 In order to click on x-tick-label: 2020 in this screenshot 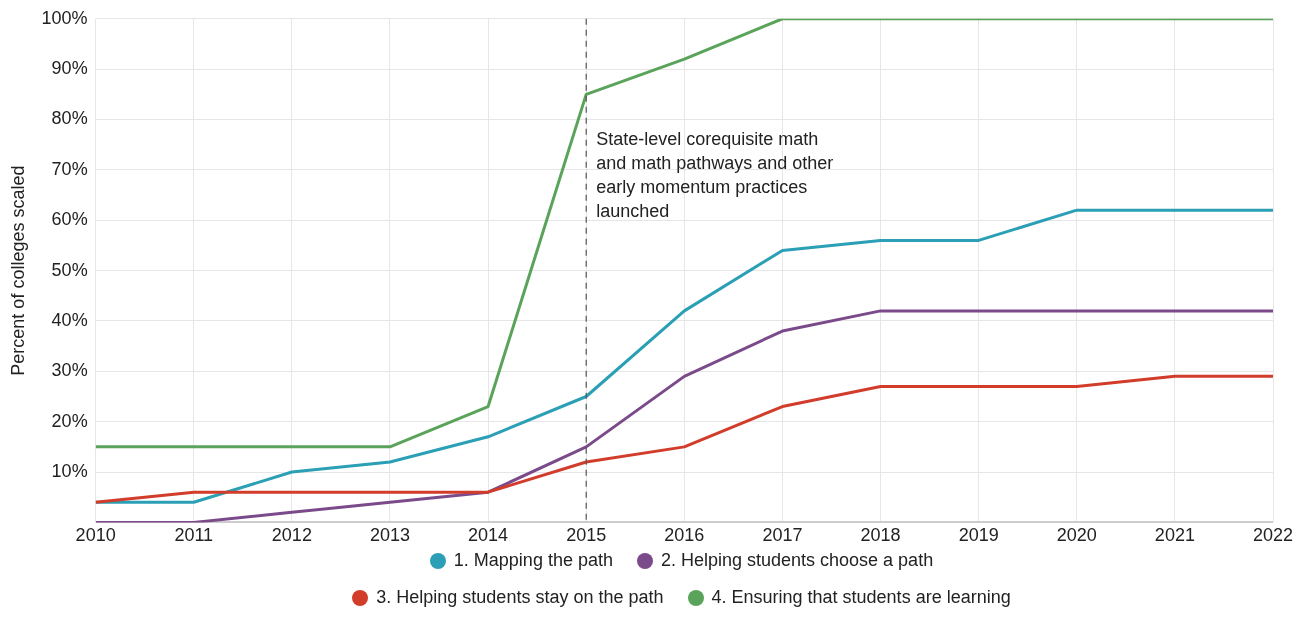, I will do `click(1076, 535)`.